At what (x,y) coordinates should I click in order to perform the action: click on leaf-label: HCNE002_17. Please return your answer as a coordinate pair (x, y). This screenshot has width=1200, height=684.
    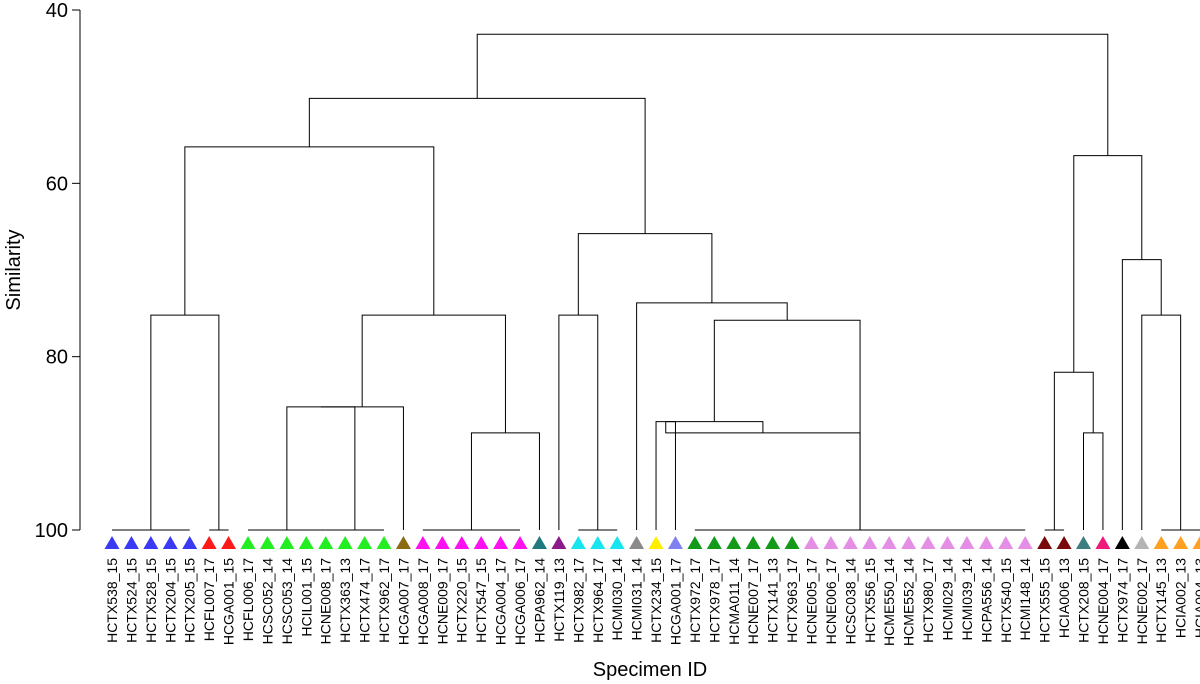
    Looking at the image, I should click on (1142, 601).